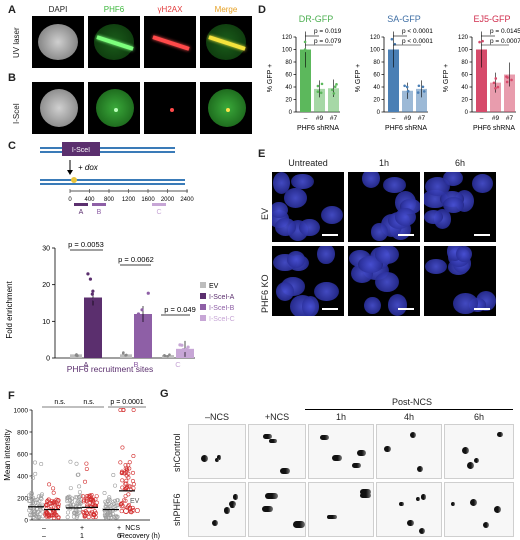  I want to click on scale-tick-label: 800, so click(109, 200).